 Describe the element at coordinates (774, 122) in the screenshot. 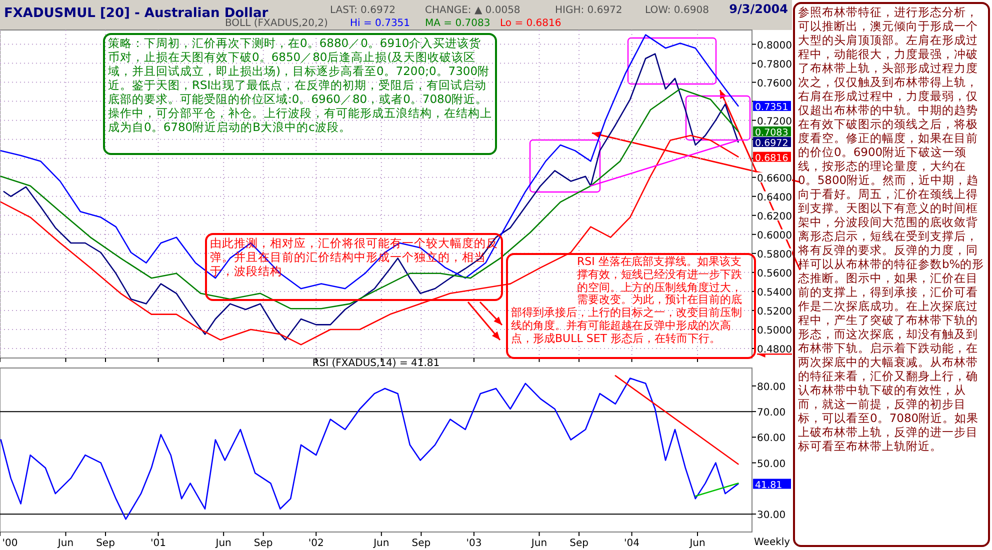

I see `y-tick-label: 0.7200` at that location.